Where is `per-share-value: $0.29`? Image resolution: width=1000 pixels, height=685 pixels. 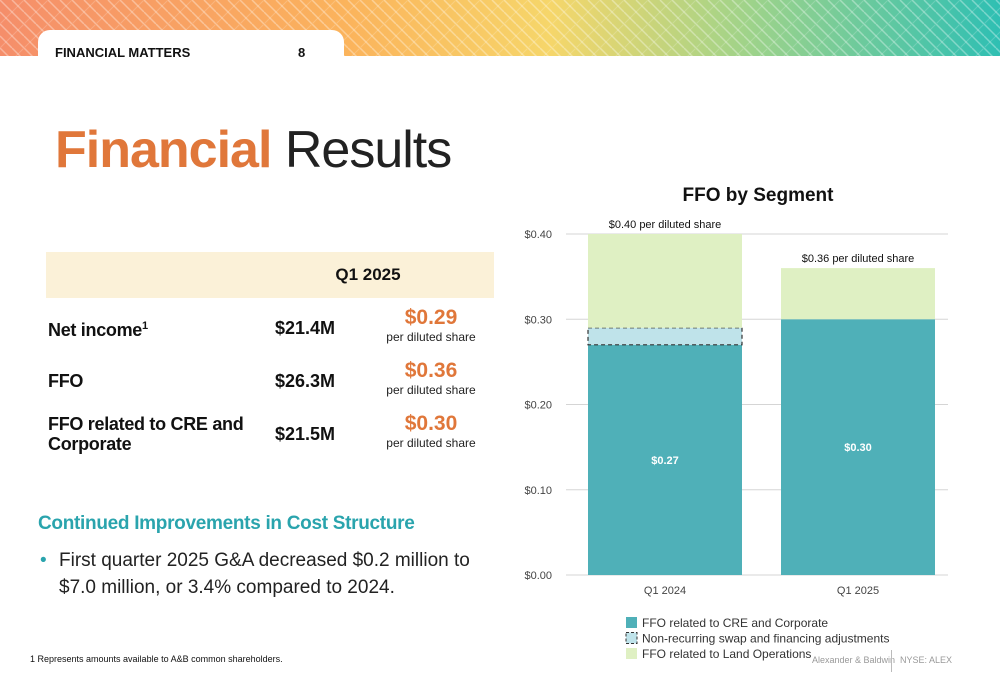
per-share-value: $0.29 is located at coordinates (431, 317).